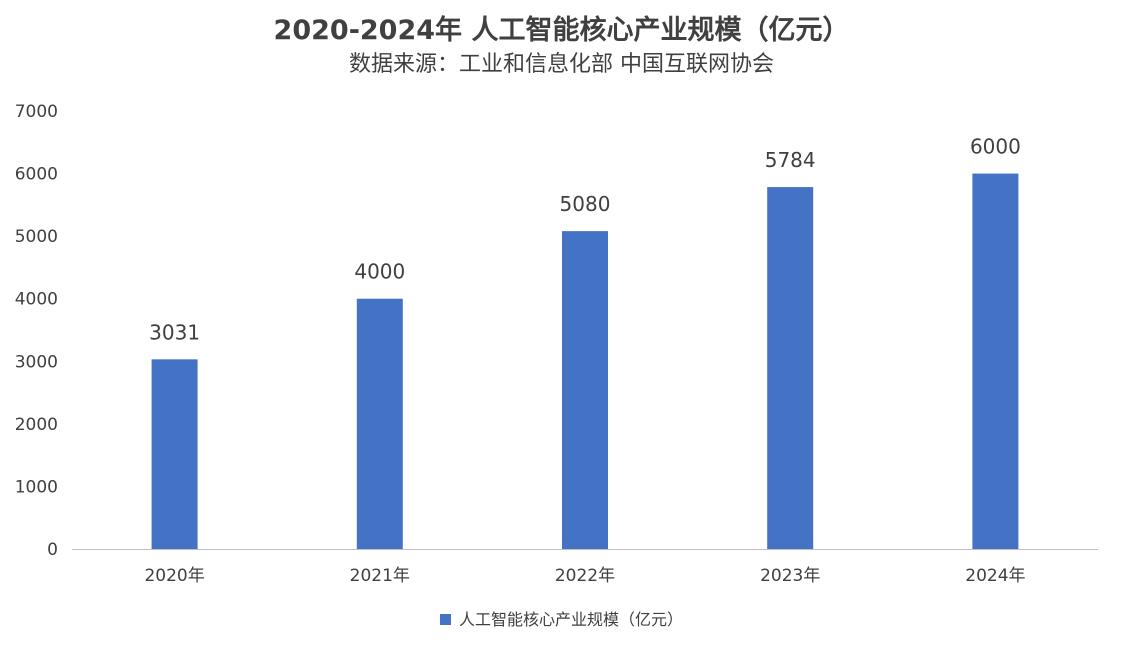  I want to click on legend: 人工智能核心产业规模（亿元）, so click(561, 620).